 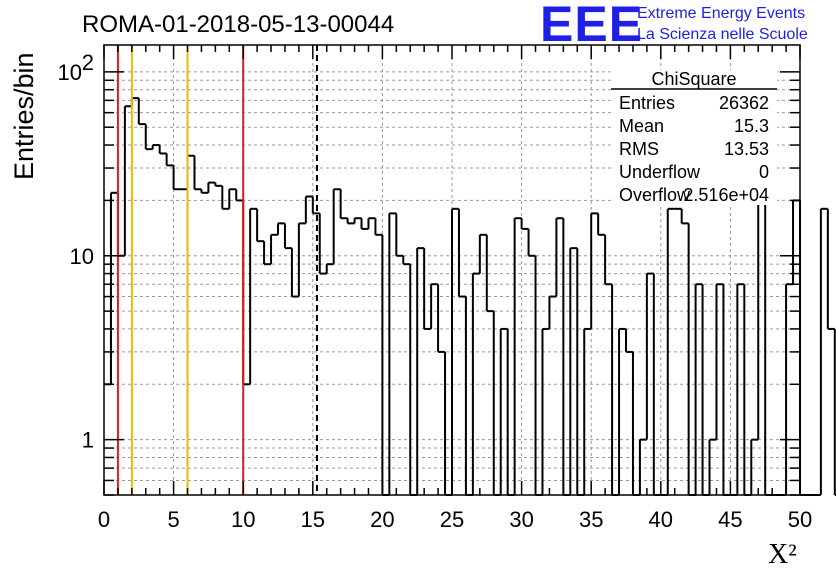 I want to click on x-tick-label: 25, so click(x=452, y=519).